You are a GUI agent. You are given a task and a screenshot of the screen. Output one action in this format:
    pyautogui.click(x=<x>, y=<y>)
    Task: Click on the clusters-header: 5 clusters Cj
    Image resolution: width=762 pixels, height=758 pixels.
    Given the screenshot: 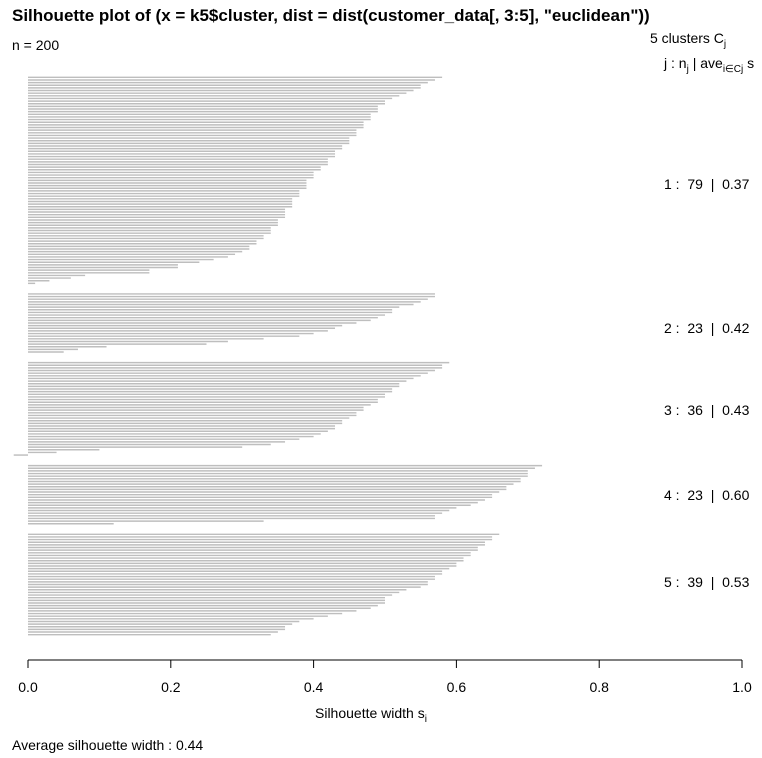 What is the action you would take?
    pyautogui.click(x=688, y=40)
    